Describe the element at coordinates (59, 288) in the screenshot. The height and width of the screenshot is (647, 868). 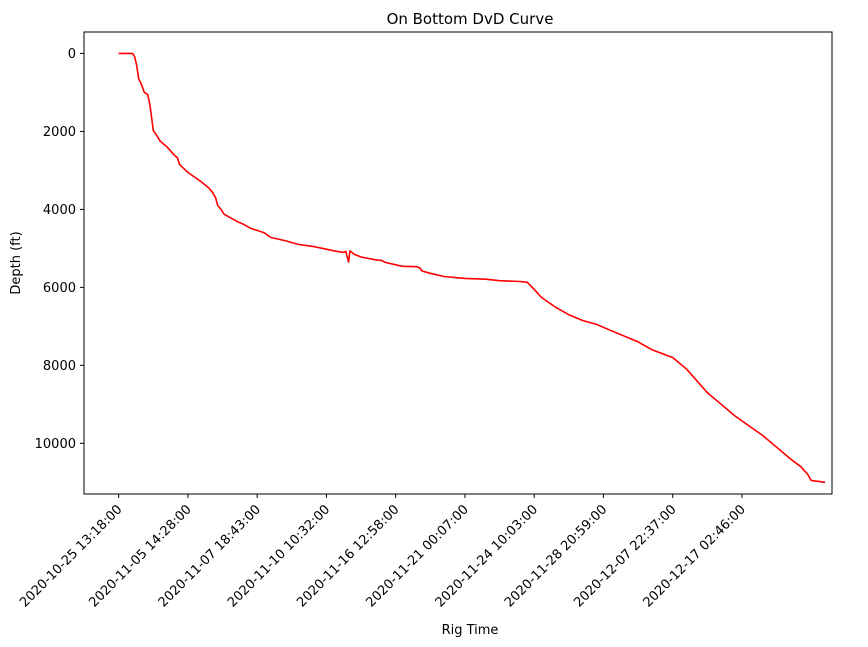
I see `y-tick-label: 6000` at that location.